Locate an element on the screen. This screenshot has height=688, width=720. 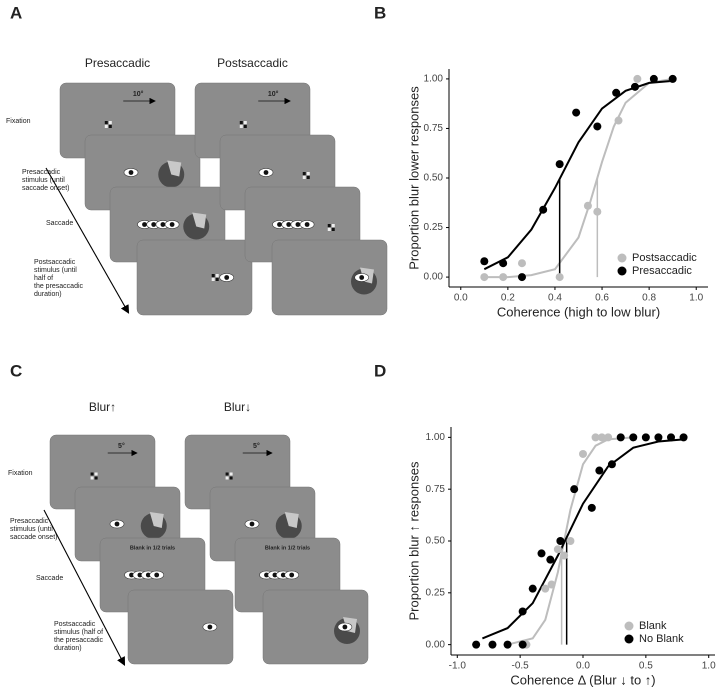
x-tick-label: 0.8 is located at coordinates (649, 298).